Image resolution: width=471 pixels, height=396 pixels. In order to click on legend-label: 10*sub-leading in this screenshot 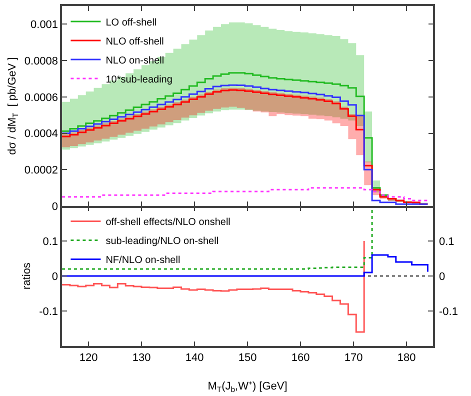, I will do `click(139, 80)`.